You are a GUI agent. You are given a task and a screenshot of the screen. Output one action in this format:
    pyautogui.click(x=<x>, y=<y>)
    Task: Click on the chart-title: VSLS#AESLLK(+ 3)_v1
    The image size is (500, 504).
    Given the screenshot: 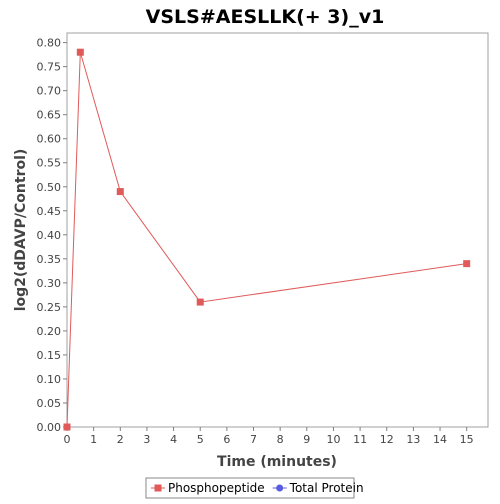 What is the action you would take?
    pyautogui.click(x=265, y=17)
    